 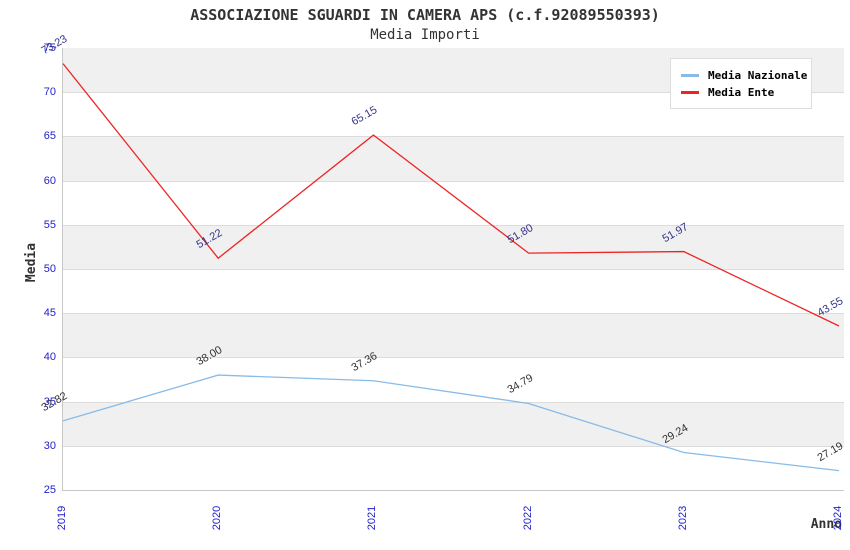 I want to click on legend-label: Media Ente, so click(x=741, y=92).